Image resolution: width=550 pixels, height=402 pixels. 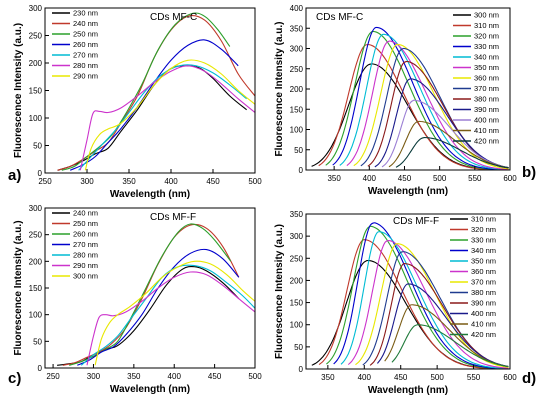 I want to click on legend-entry-label: 360 nm, so click(x=486, y=78).